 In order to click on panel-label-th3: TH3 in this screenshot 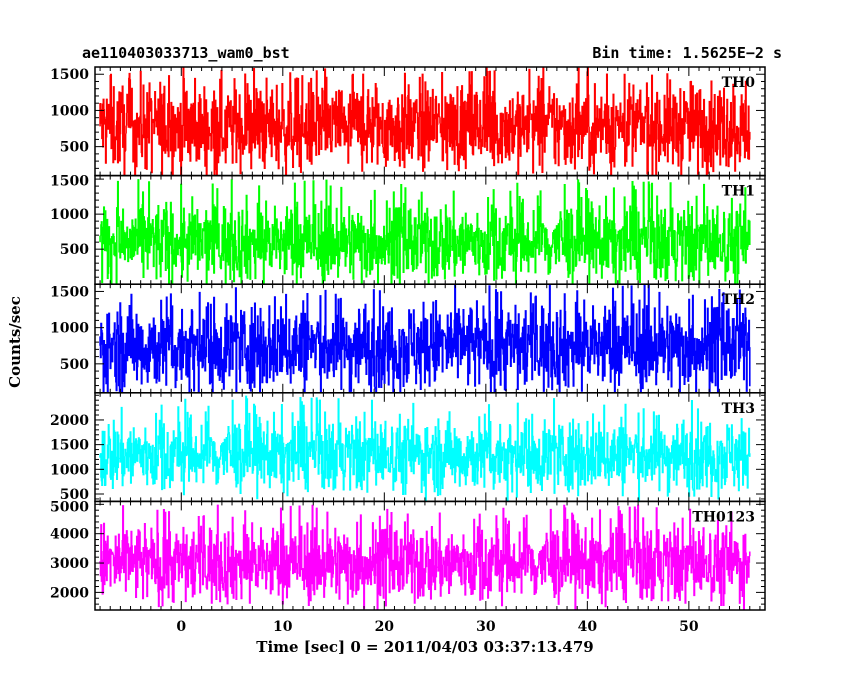, I will do `click(738, 409)`.